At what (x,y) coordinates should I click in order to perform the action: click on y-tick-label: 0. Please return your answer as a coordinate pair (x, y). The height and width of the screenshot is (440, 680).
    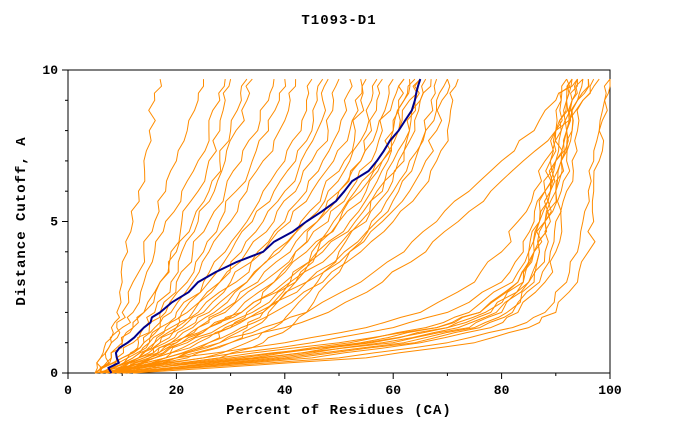
    Looking at the image, I should click on (54, 373).